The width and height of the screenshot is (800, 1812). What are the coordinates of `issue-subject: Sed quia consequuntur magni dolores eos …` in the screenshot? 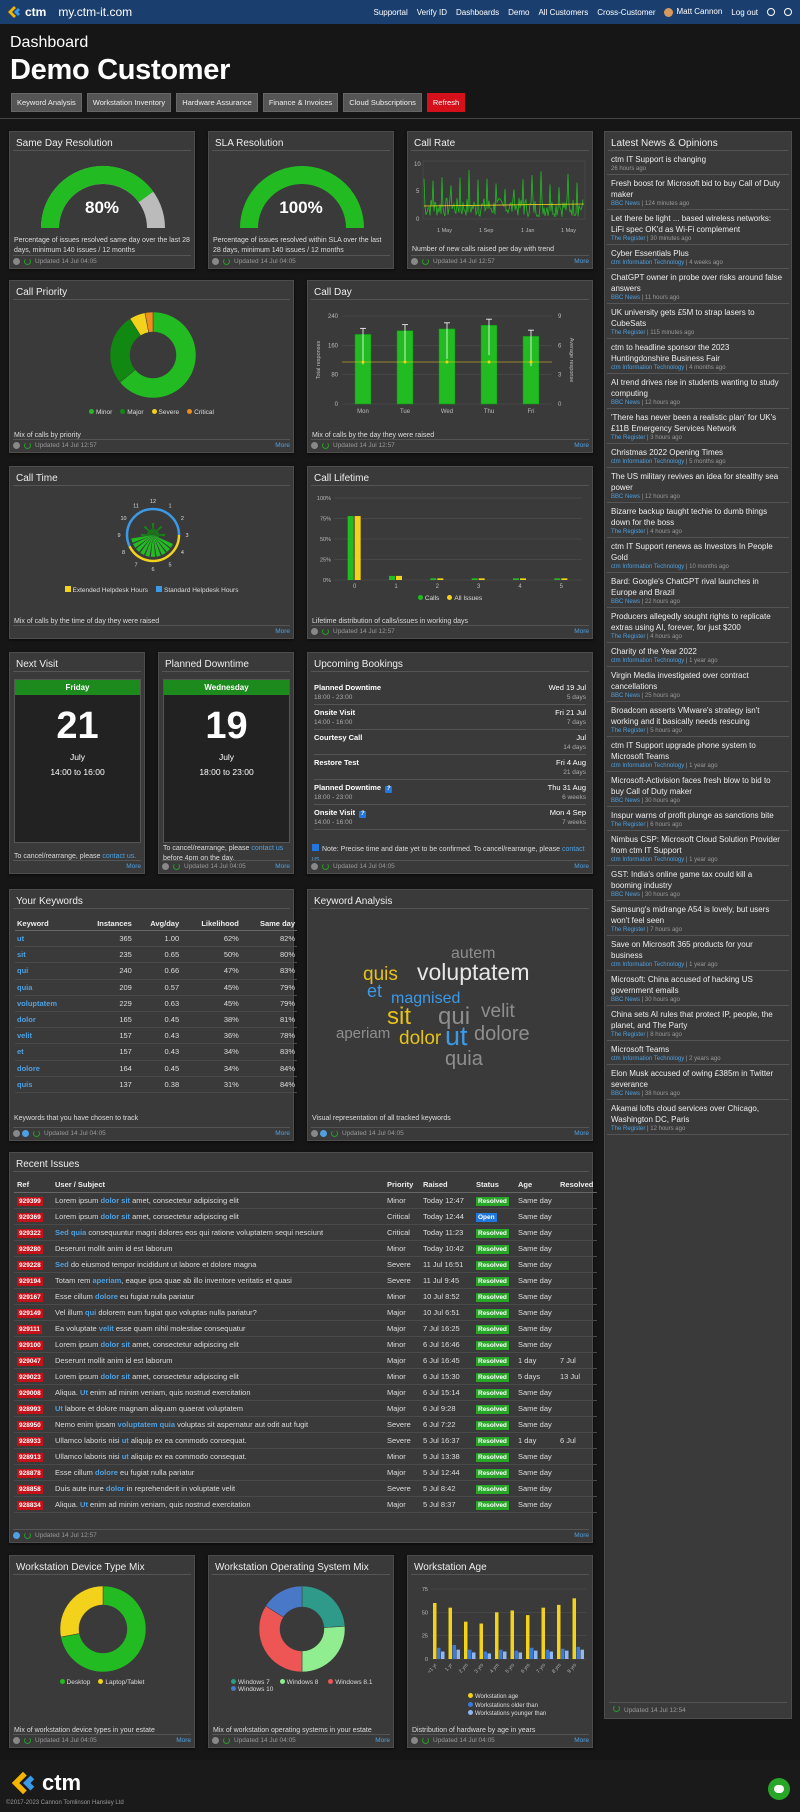 It's located at (218, 1232).